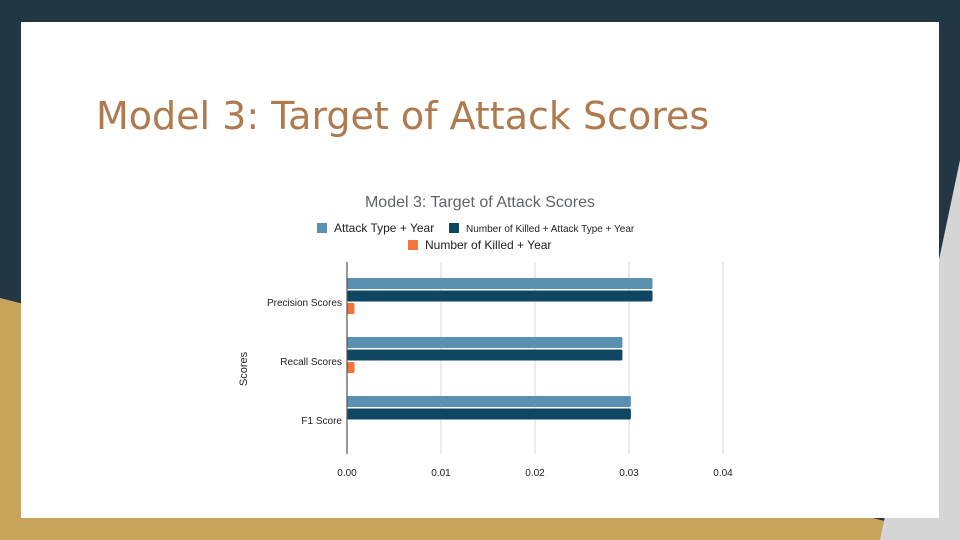 This screenshot has height=540, width=960. What do you see at coordinates (723, 473) in the screenshot?
I see `x-tick-label: 0.04` at bounding box center [723, 473].